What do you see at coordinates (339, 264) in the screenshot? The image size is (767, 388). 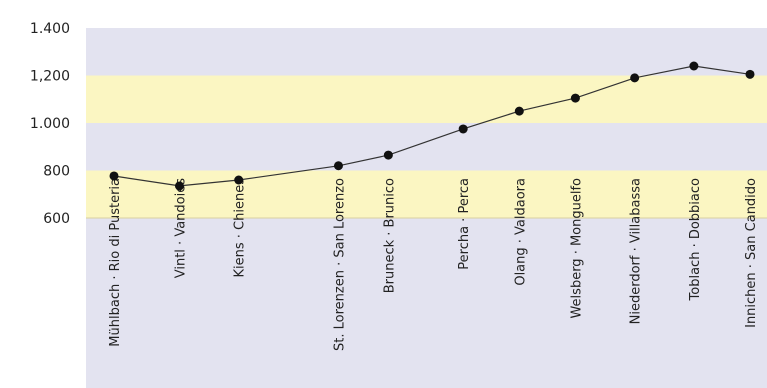 I see `x-tick-label: St. Lorenzen · San Lorenzo` at bounding box center [339, 264].